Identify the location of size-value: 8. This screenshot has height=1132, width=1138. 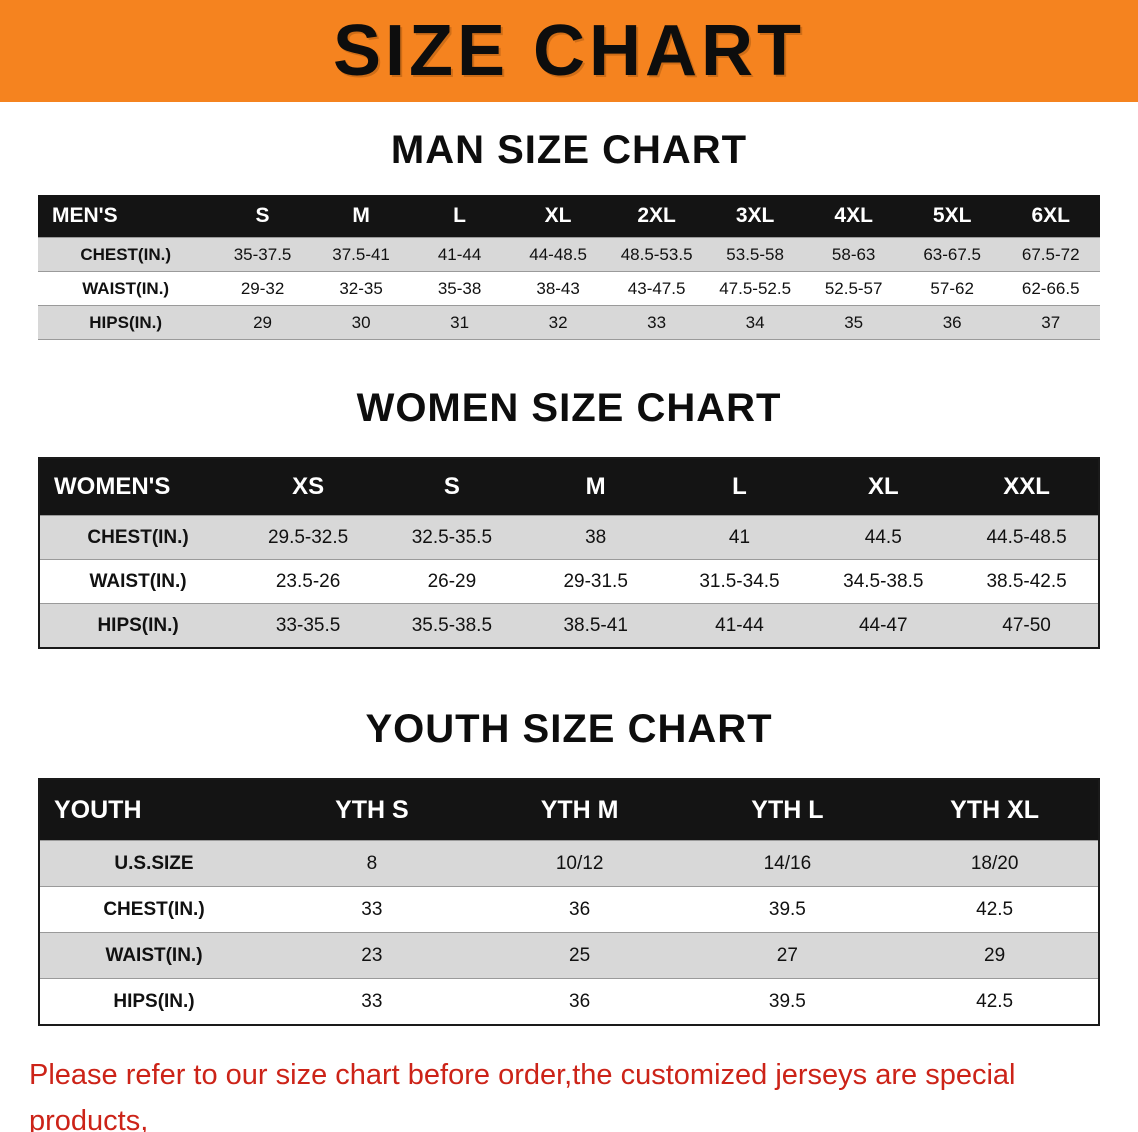
(372, 863).